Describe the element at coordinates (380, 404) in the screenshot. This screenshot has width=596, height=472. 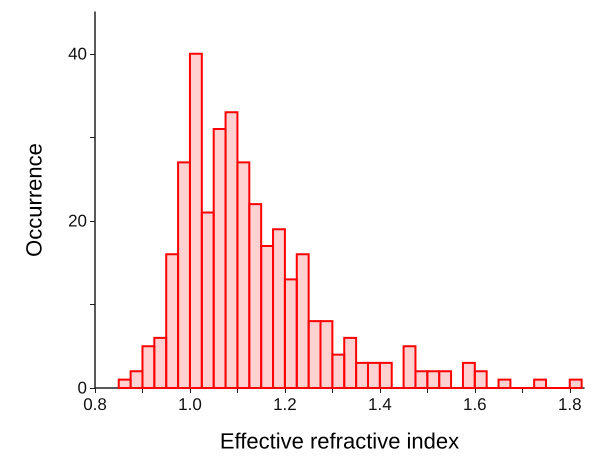
I see `x-tick-label: 1.4` at that location.